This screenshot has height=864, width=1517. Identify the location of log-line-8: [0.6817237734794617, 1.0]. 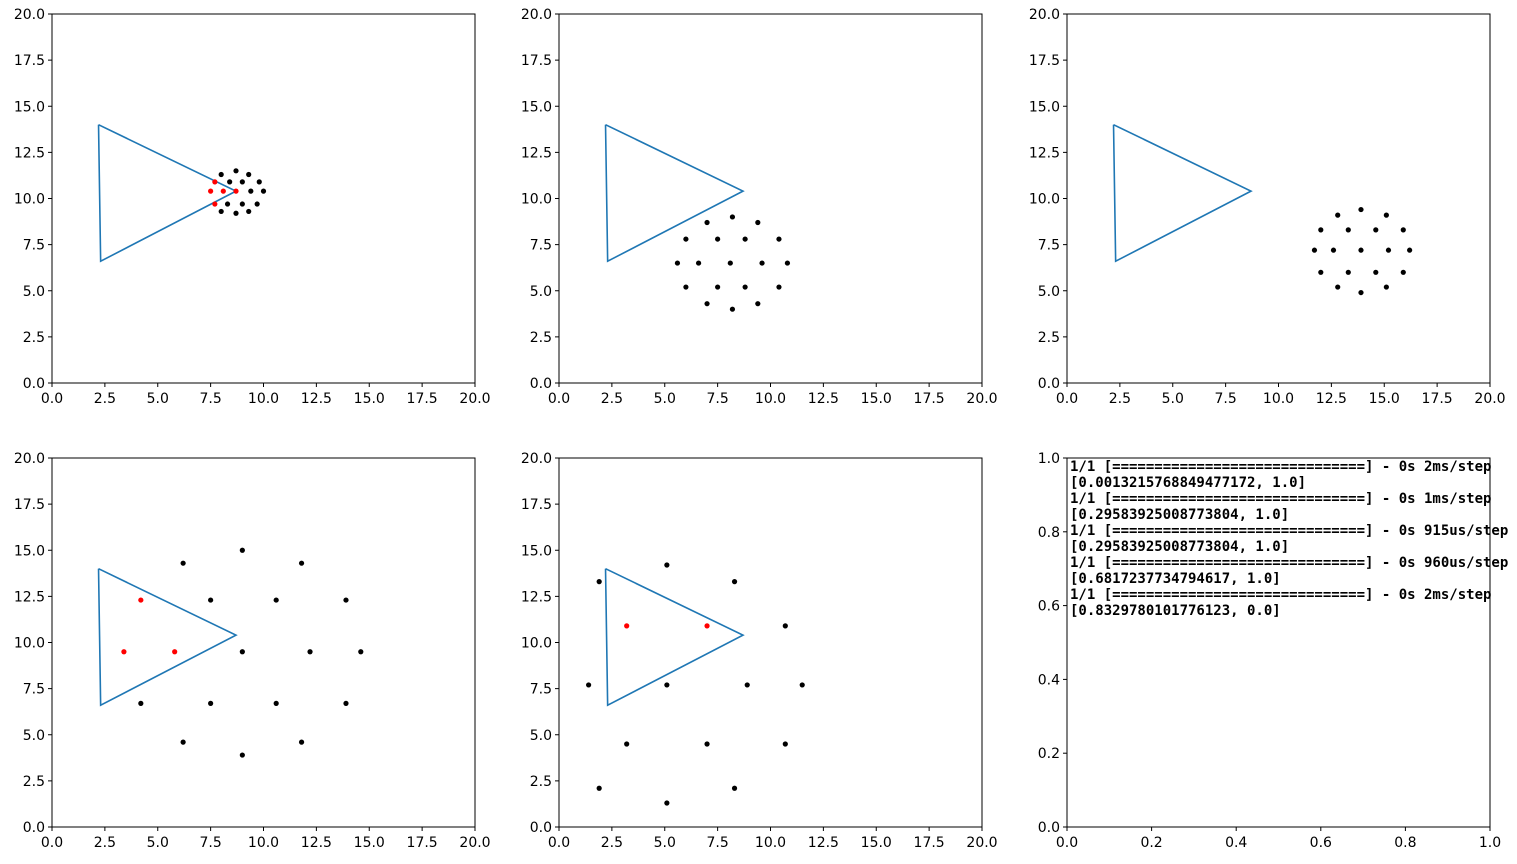
(1175, 579).